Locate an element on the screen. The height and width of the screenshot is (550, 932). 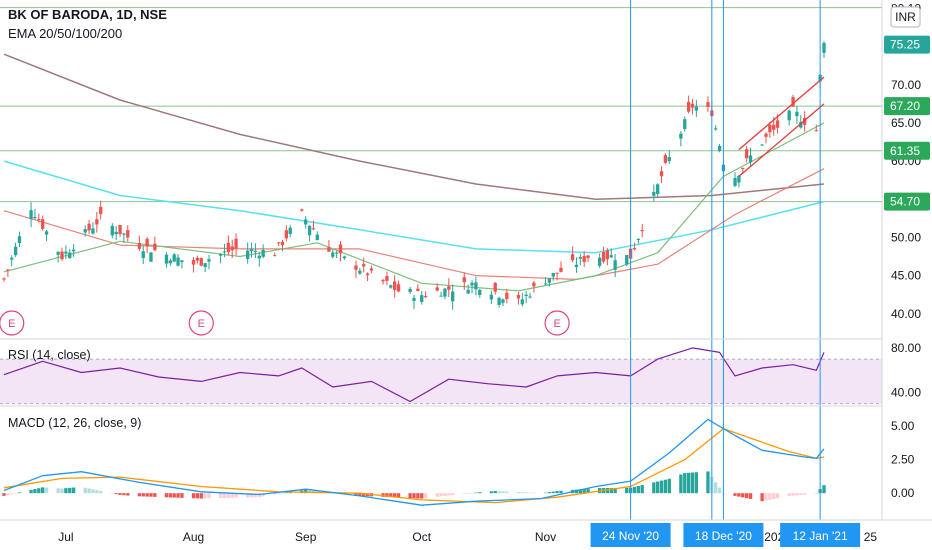
currency-button-label: INR is located at coordinates (905, 17).